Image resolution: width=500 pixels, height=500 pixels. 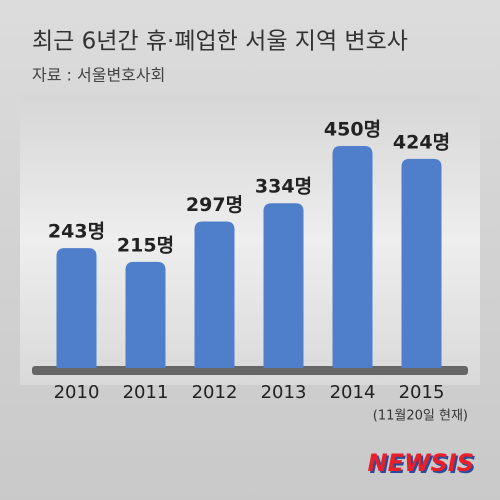 What do you see at coordinates (214, 205) in the screenshot?
I see `value-label: 297명` at bounding box center [214, 205].